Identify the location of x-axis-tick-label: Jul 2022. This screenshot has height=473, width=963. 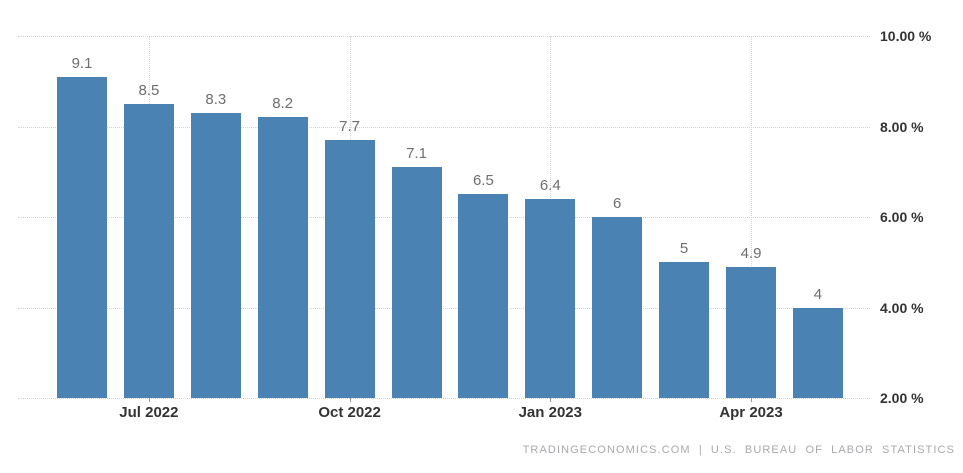
(149, 412).